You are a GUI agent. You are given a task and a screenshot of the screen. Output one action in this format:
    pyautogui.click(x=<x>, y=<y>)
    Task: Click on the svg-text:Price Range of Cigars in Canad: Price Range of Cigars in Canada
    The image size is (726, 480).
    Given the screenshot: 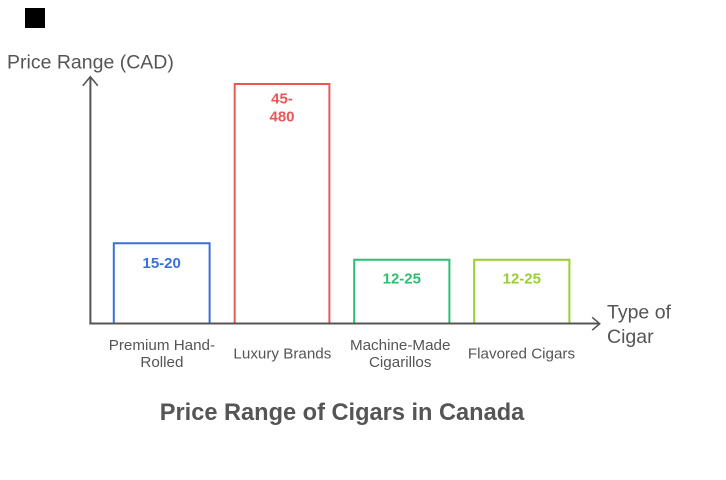 What is the action you would take?
    pyautogui.click(x=342, y=413)
    